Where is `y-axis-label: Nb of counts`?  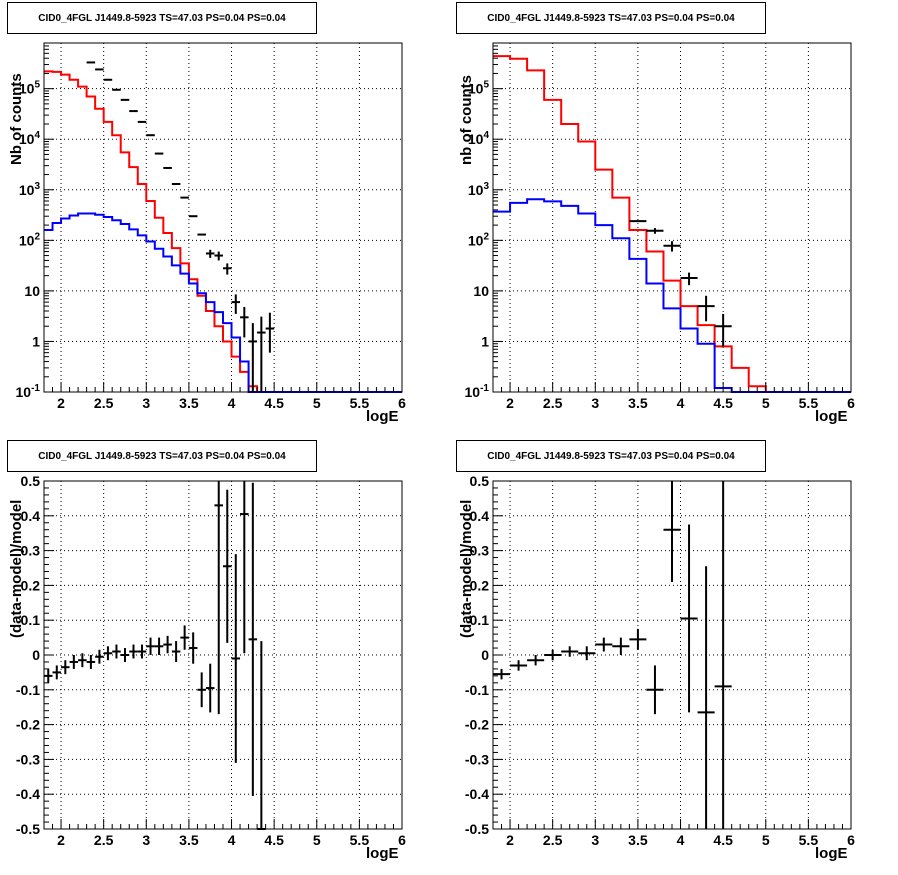
y-axis-label: Nb of counts is located at coordinates (16, 119).